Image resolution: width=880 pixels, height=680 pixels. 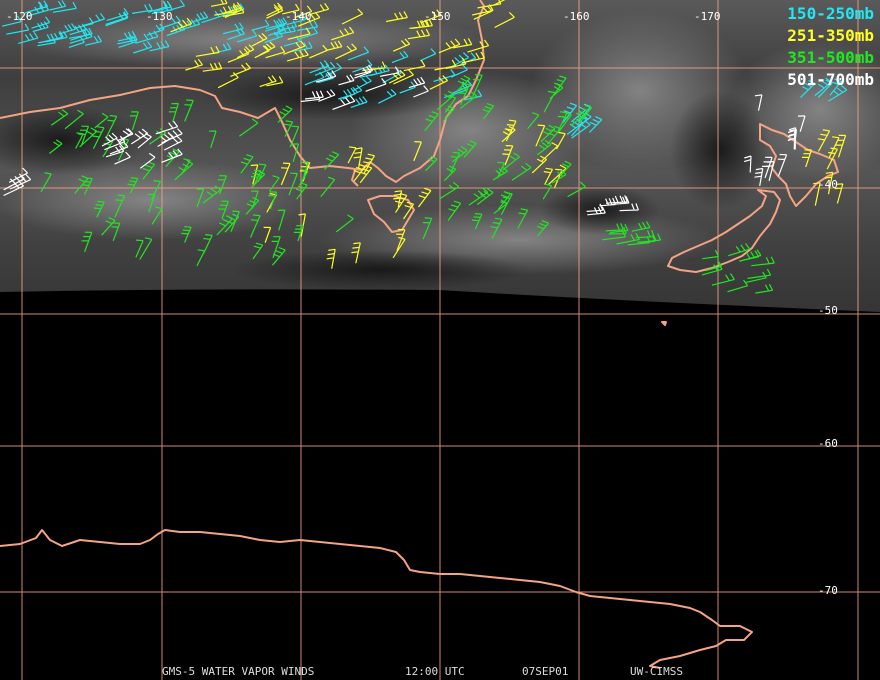 What do you see at coordinates (435, 671) in the screenshot?
I see `footer-time: 12:00 UTC` at bounding box center [435, 671].